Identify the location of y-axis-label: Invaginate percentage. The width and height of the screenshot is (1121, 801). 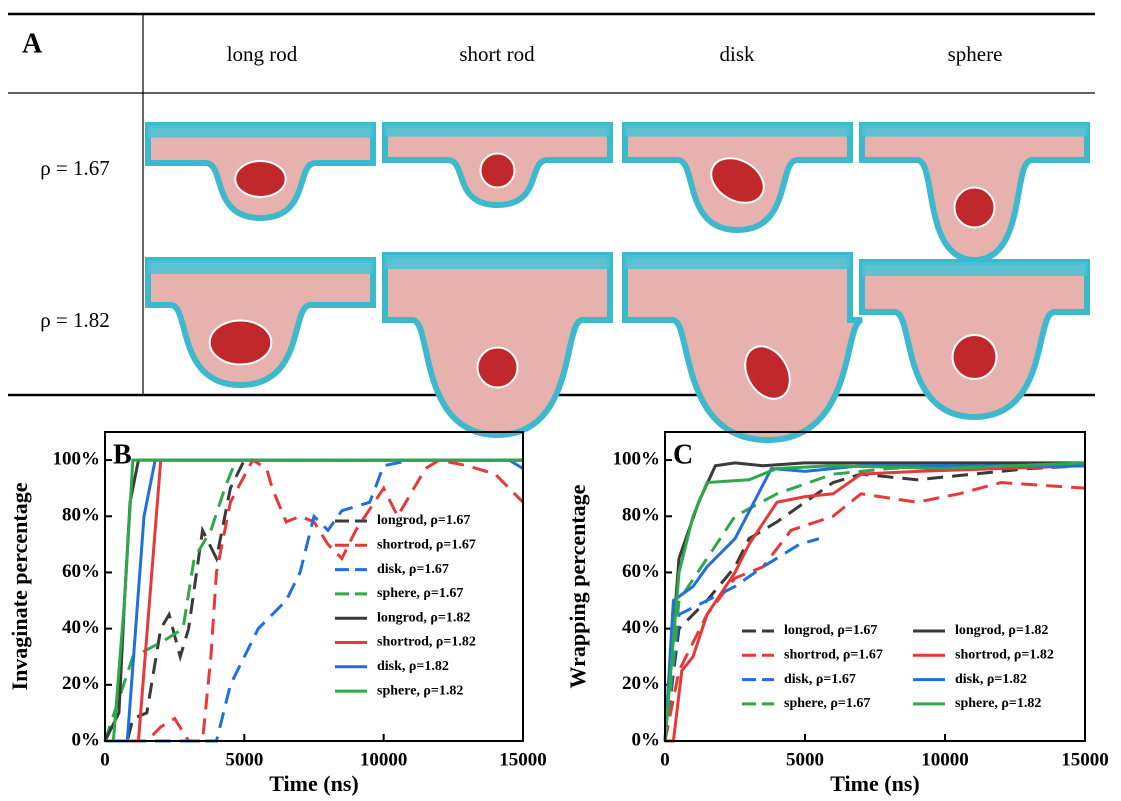
(19, 586).